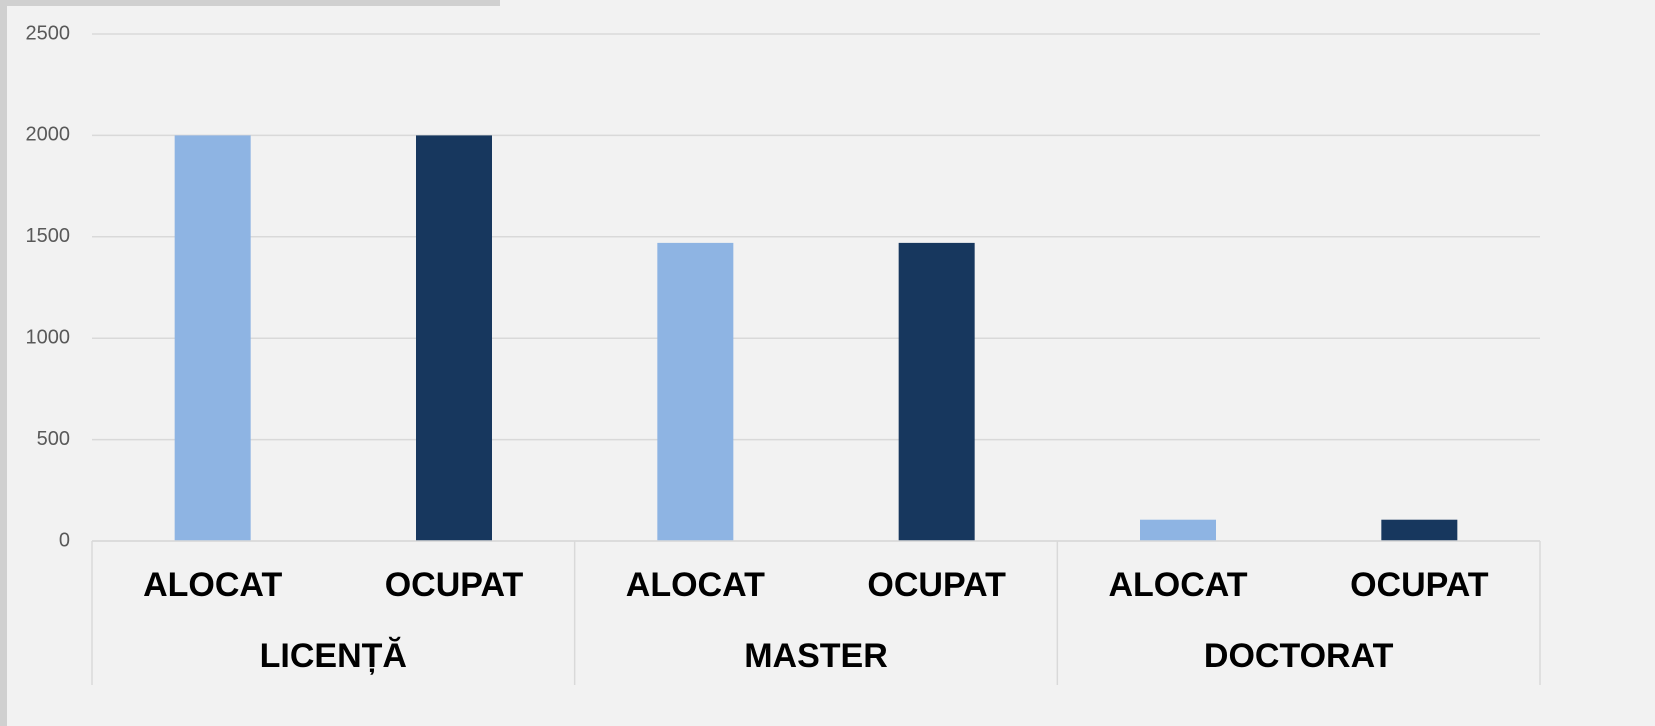 The image size is (1655, 726). What do you see at coordinates (3, 363) in the screenshot?
I see `left-strip` at bounding box center [3, 363].